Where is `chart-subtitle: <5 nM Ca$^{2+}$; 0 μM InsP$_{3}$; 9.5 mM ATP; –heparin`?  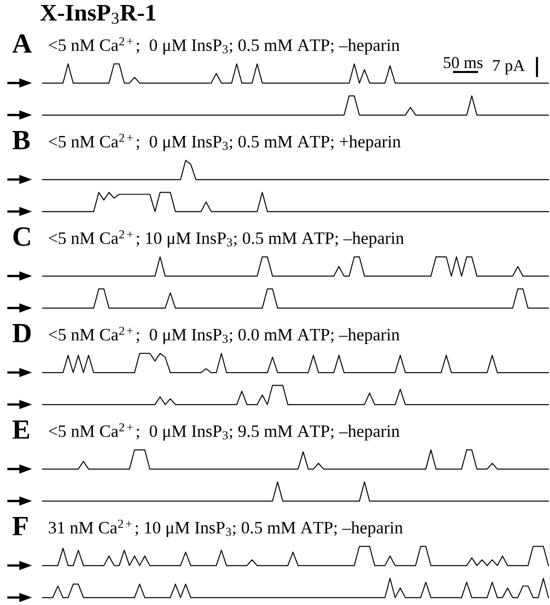
chart-subtitle: <5 nM Ca$^{2+}$; 0 μM InsP$_{3}$; 9.5 mM ATP; –heparin is located at coordinates (224, 432).